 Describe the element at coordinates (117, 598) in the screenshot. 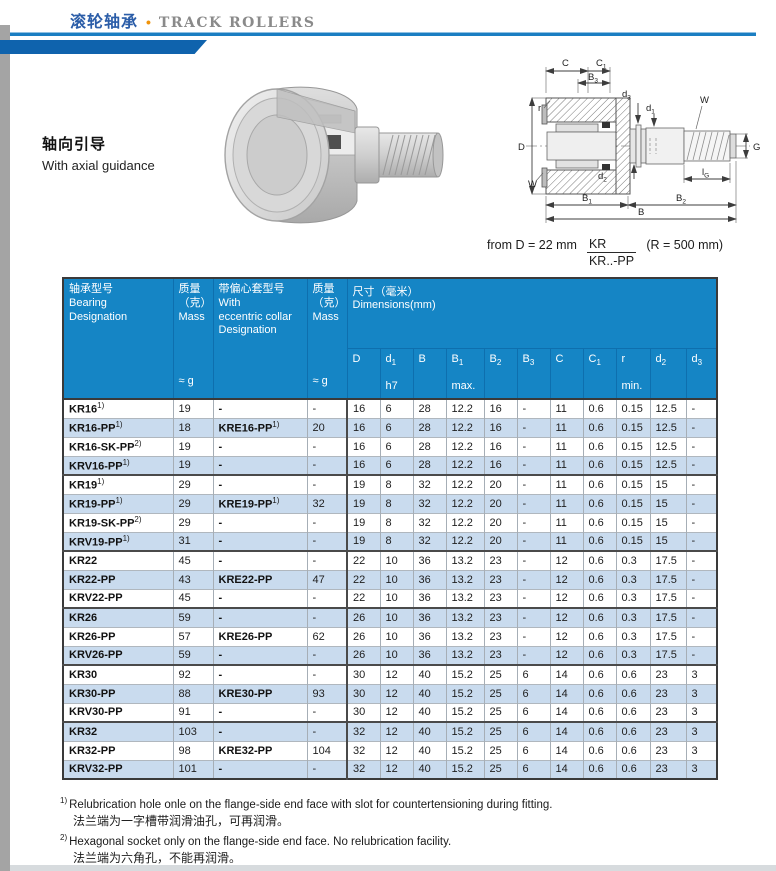

I see `designation-cell: KRV22-PP` at that location.